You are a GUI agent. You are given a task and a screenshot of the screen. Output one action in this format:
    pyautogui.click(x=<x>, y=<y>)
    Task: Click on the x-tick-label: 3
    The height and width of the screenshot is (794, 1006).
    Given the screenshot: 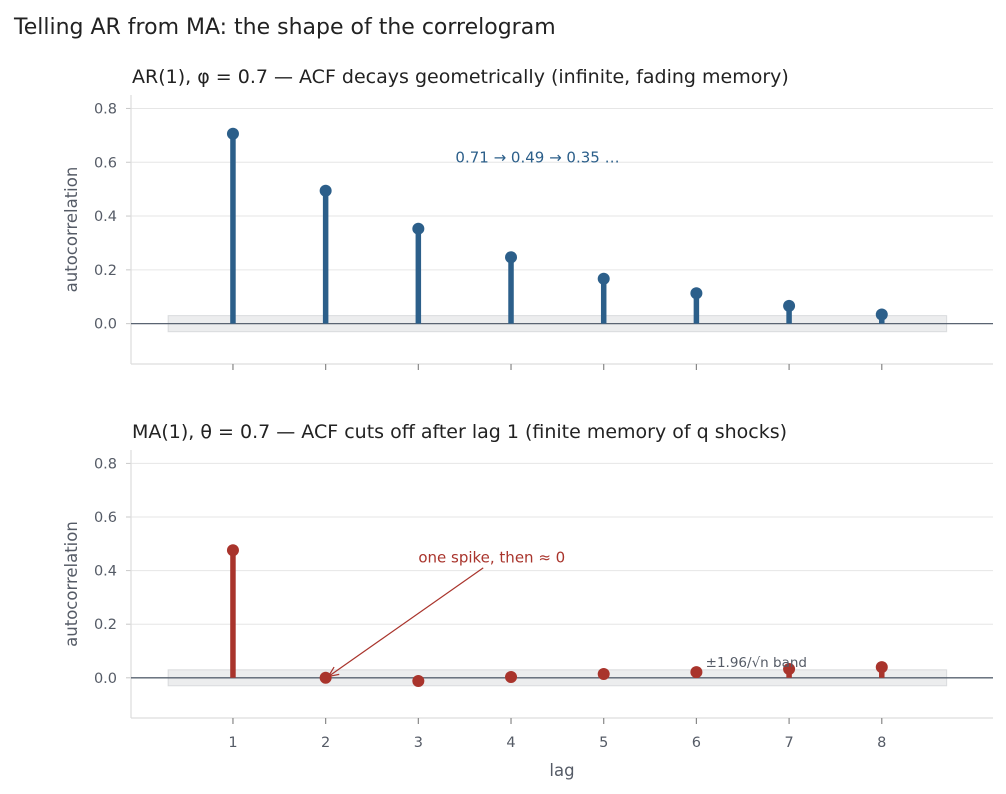 What is the action you would take?
    pyautogui.click(x=418, y=743)
    